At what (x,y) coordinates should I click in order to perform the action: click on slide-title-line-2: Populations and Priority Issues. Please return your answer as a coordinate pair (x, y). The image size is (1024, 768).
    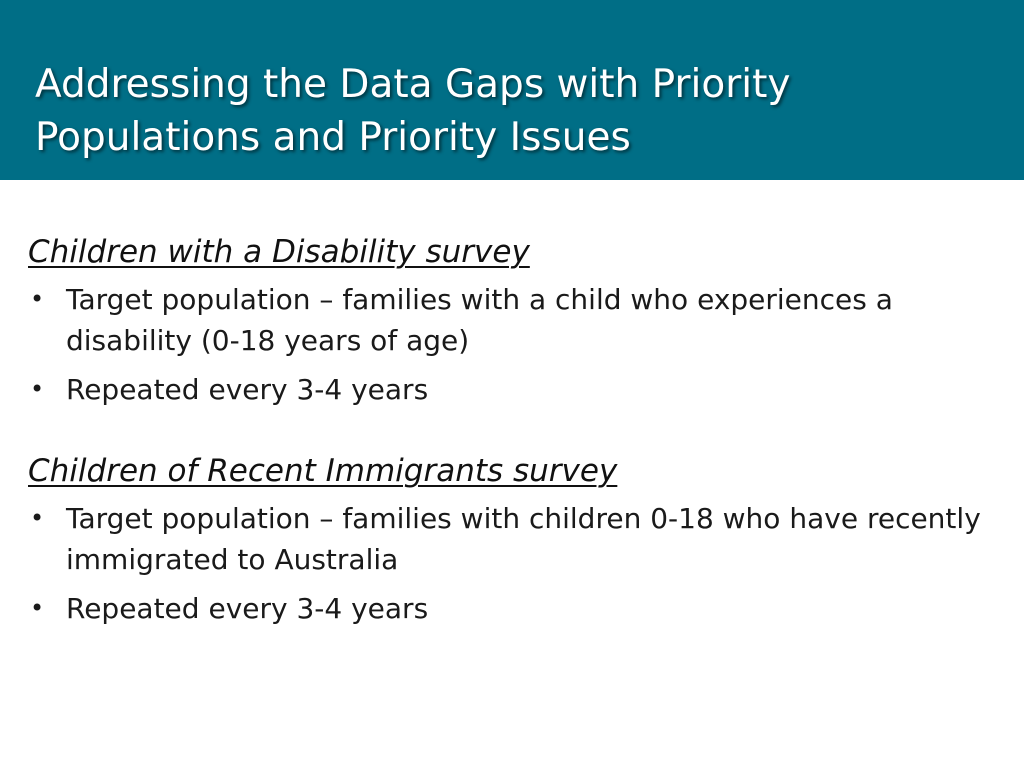
    Looking at the image, I should click on (333, 137).